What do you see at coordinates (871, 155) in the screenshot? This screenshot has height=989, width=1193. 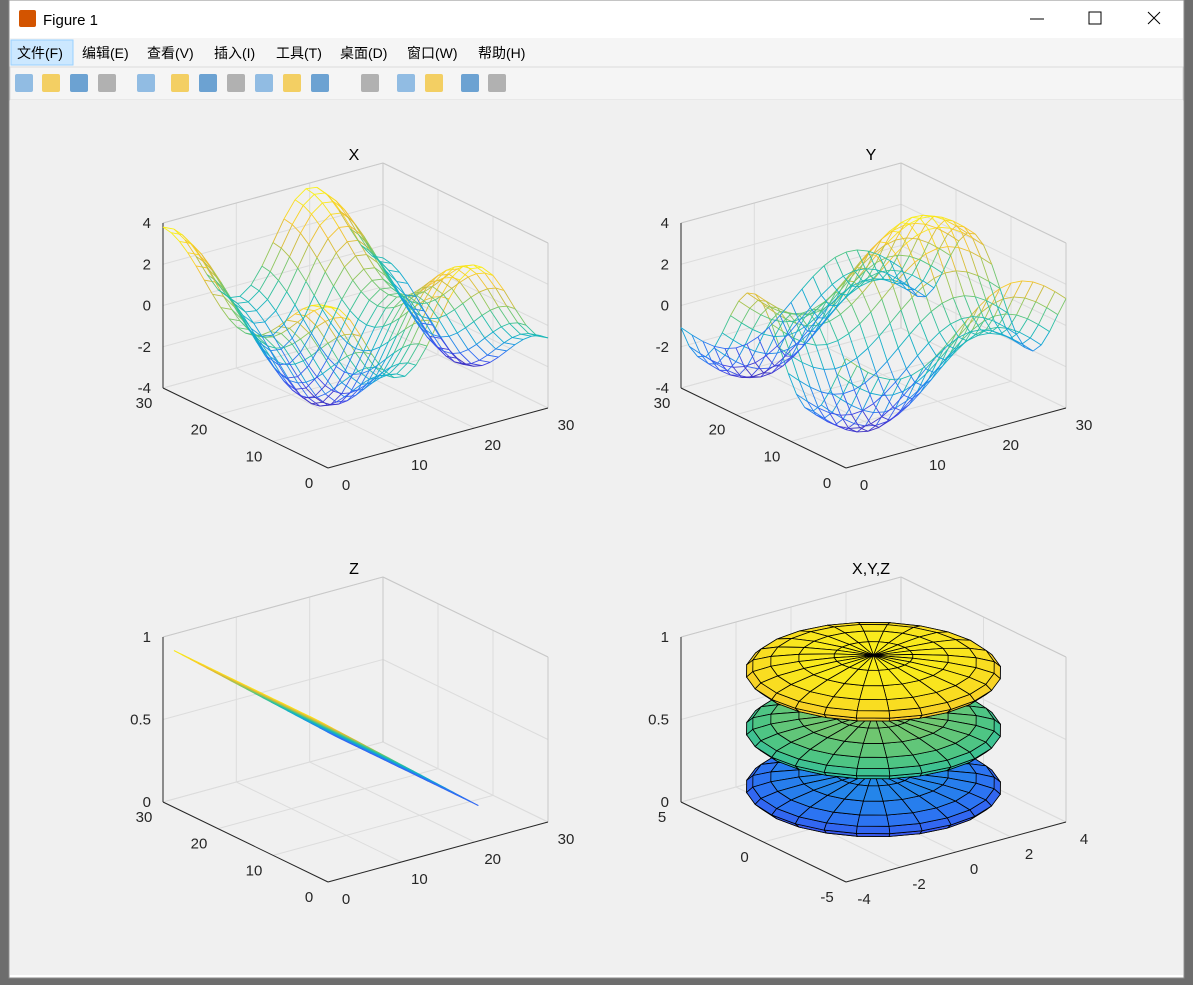 I see `axes-title: Y` at bounding box center [871, 155].